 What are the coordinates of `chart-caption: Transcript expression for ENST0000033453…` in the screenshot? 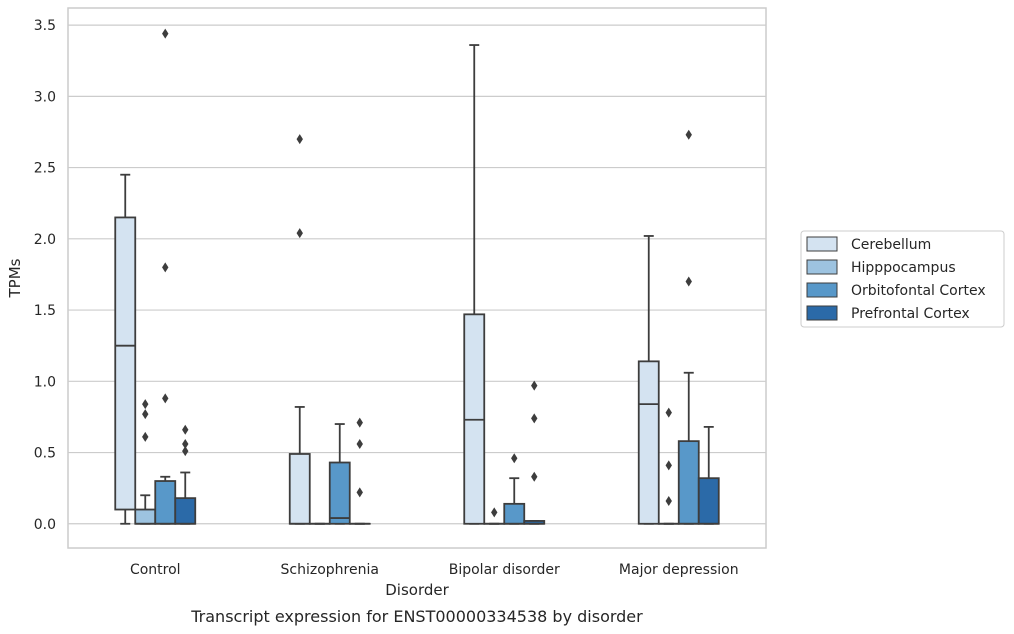 It's located at (416, 616).